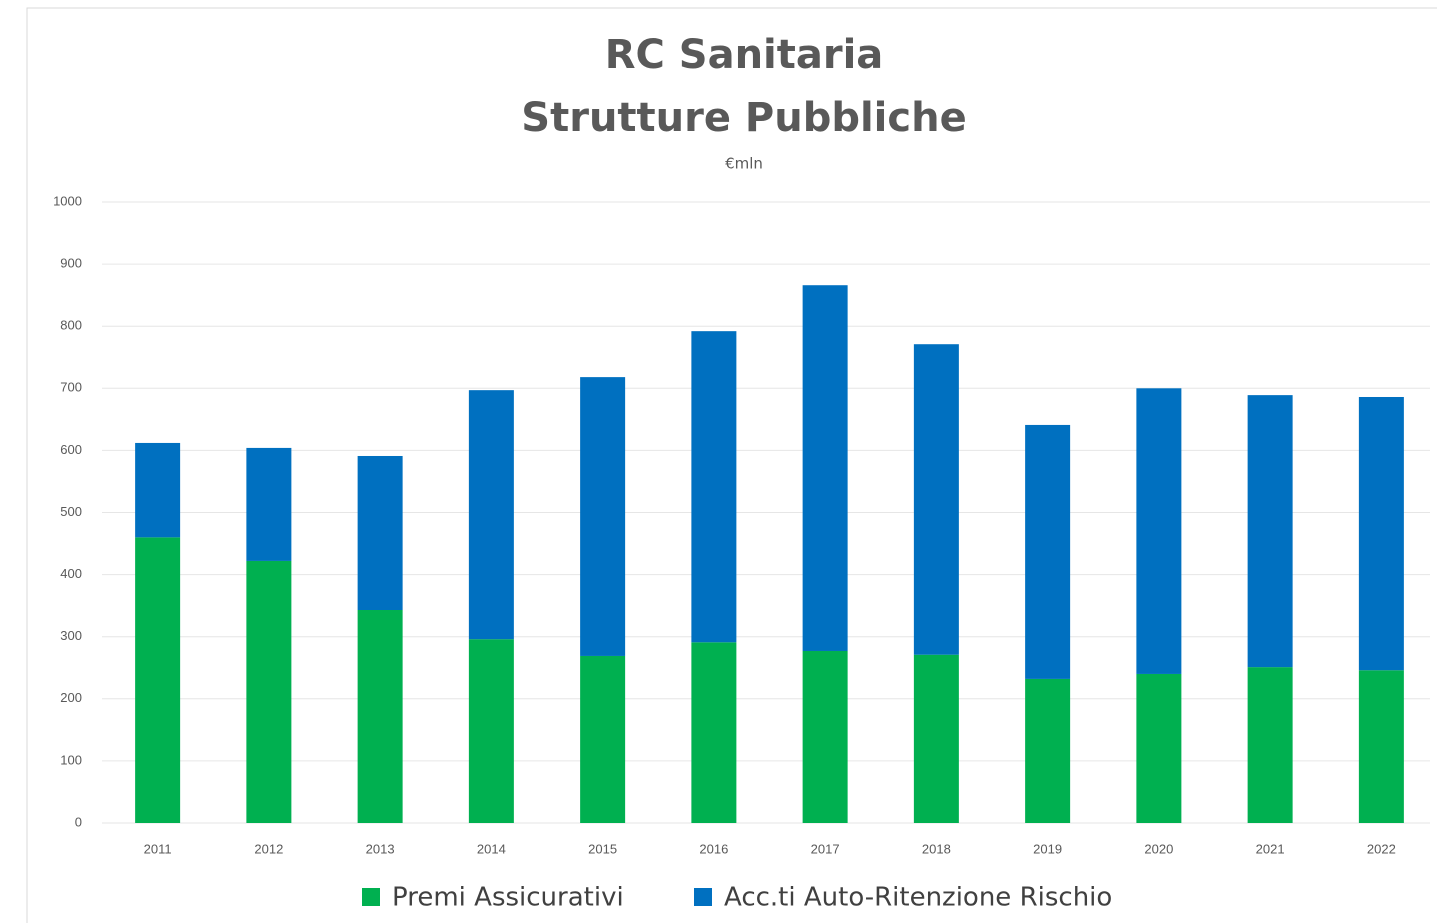  What do you see at coordinates (744, 164) in the screenshot?
I see `chart-subtitle: €mln` at bounding box center [744, 164].